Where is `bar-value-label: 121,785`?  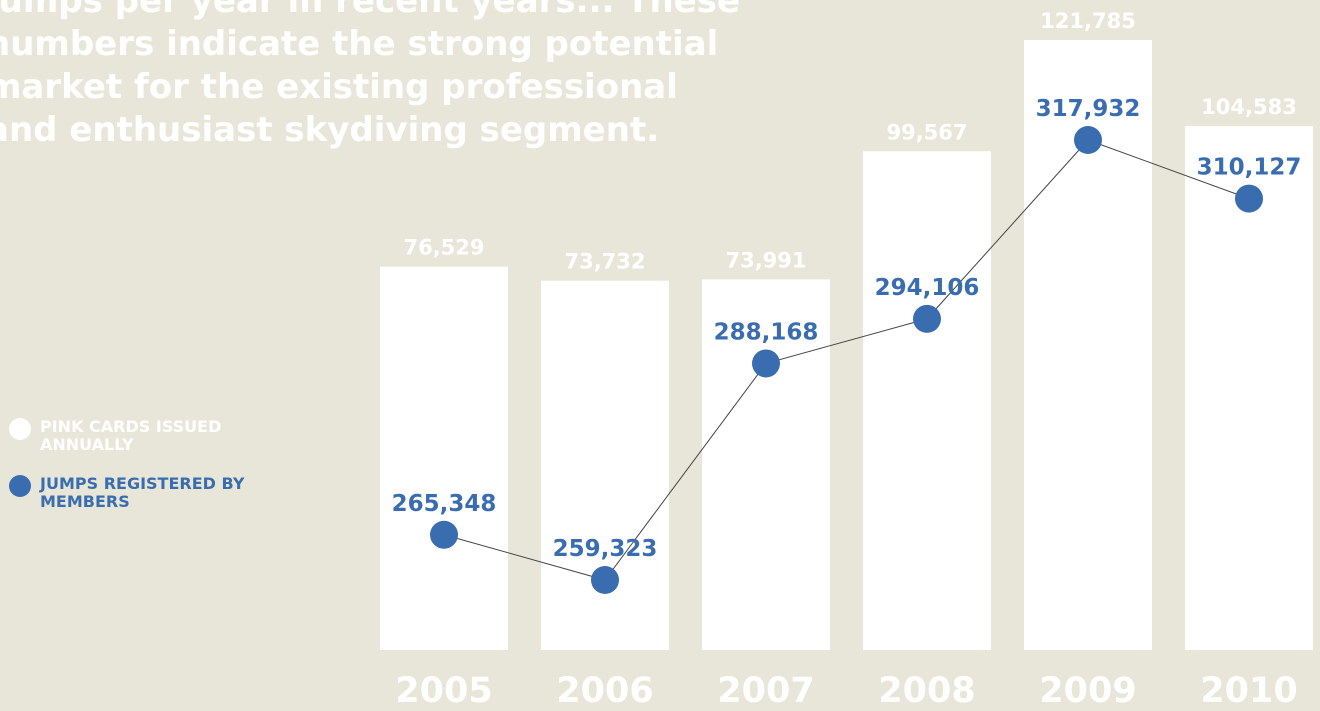
bar-value-label: 121,785 is located at coordinates (1088, 21).